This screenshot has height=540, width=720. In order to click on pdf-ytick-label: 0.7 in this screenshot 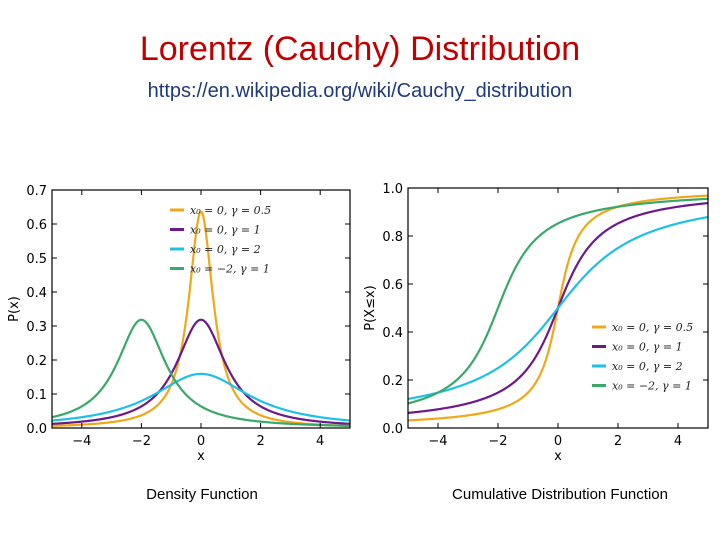, I will do `click(36, 191)`.